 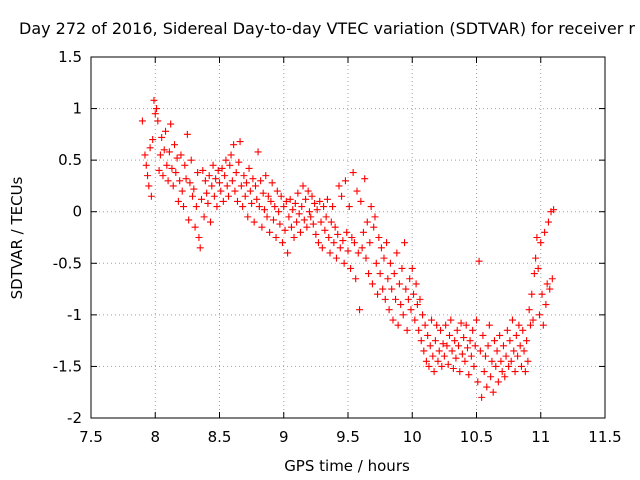 I want to click on x-tick-label: 8.5, so click(x=220, y=437).